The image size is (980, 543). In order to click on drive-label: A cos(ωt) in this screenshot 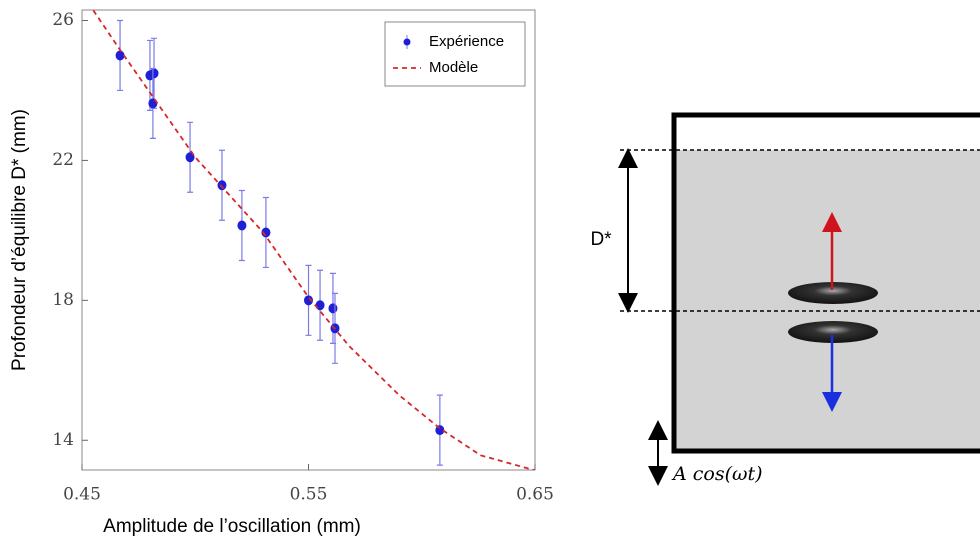, I will do `click(717, 474)`.